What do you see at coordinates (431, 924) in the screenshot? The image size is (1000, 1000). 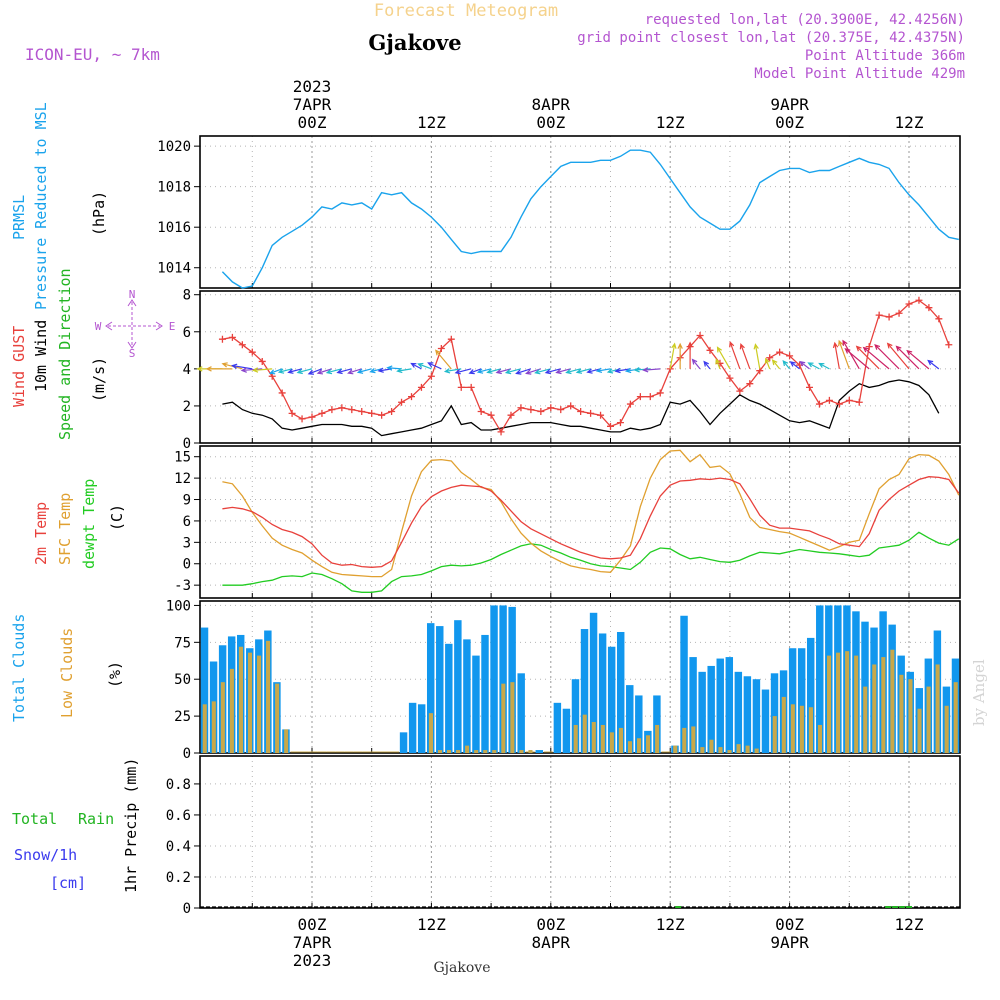 I see `bottom-time-label: 12Z` at bounding box center [431, 924].